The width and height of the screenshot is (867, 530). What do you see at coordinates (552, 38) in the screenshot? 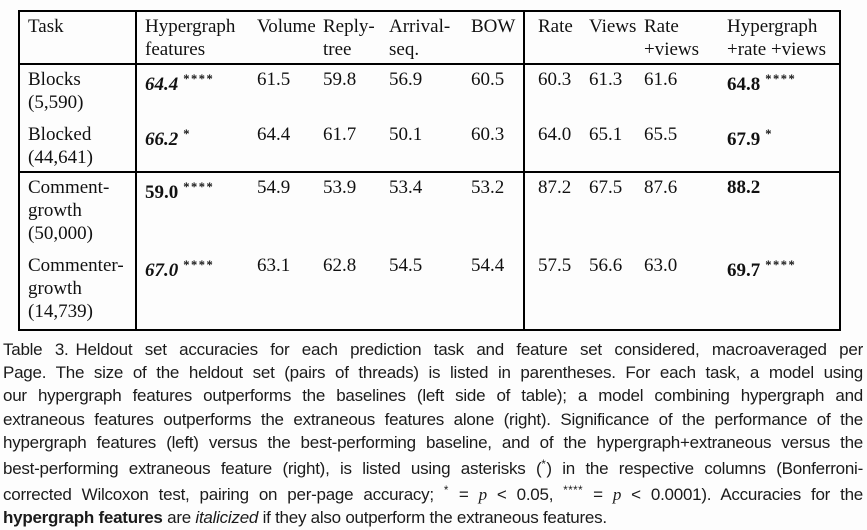
I see `header-cell-rate: Rate` at bounding box center [552, 38].